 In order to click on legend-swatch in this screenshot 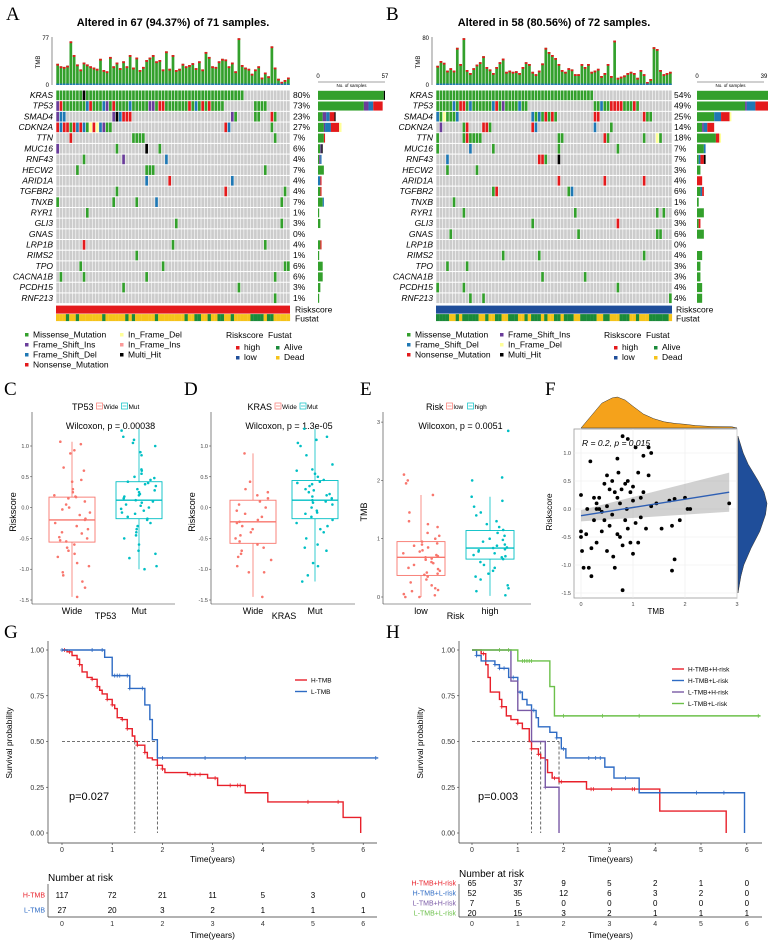, I will do `click(502, 355)`.